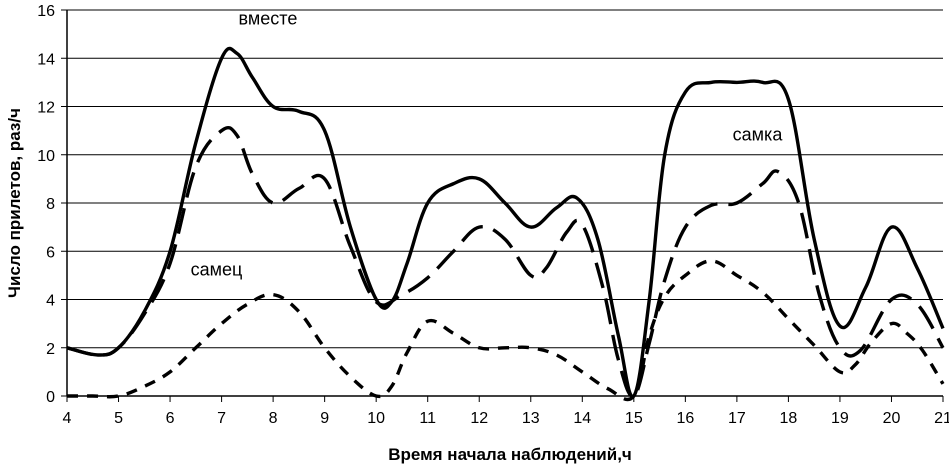 This screenshot has height=466, width=949. What do you see at coordinates (510, 454) in the screenshot?
I see `x-axis-title: Время начала наблюдений,ч` at bounding box center [510, 454].